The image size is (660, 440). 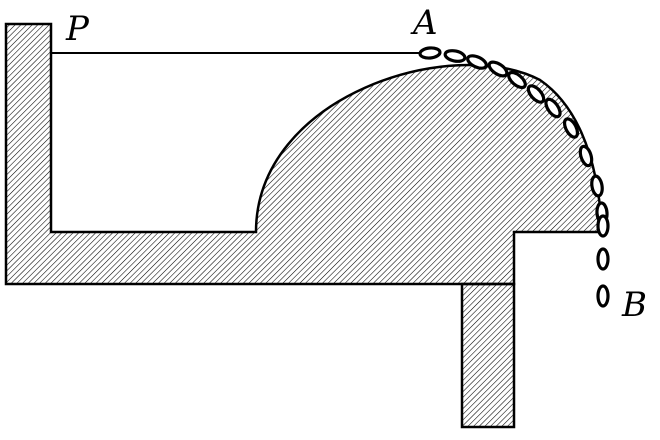 I want to click on label-b: B, so click(x=634, y=305).